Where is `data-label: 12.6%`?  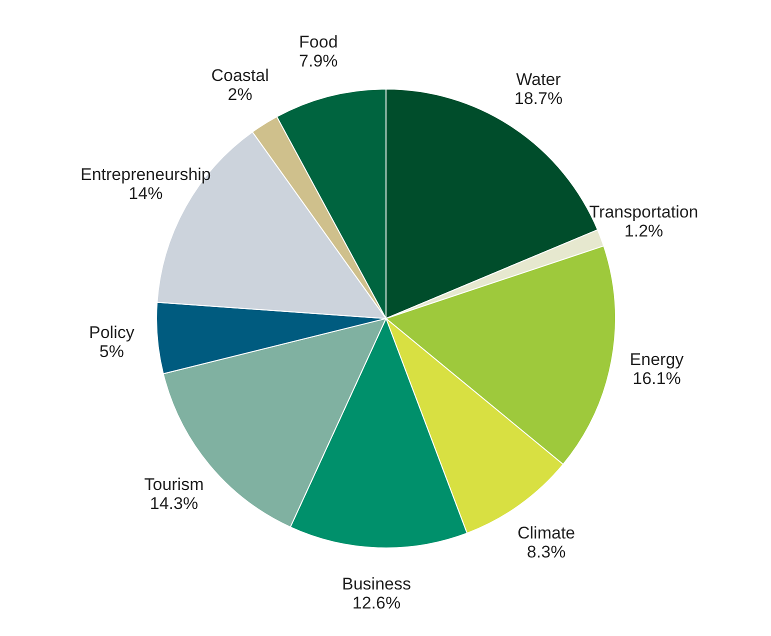 data-label: 12.6% is located at coordinates (376, 603).